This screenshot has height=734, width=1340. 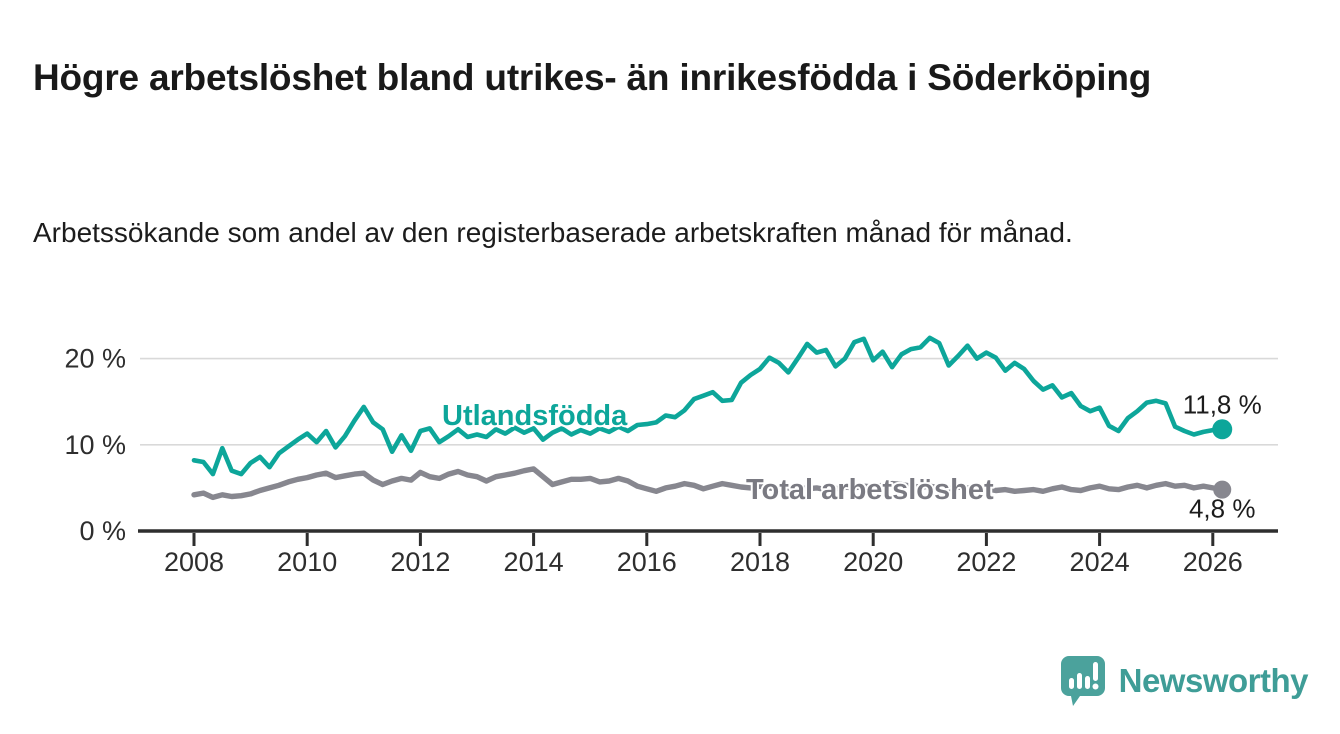 I want to click on x-tick-label: 2020, so click(x=873, y=562).